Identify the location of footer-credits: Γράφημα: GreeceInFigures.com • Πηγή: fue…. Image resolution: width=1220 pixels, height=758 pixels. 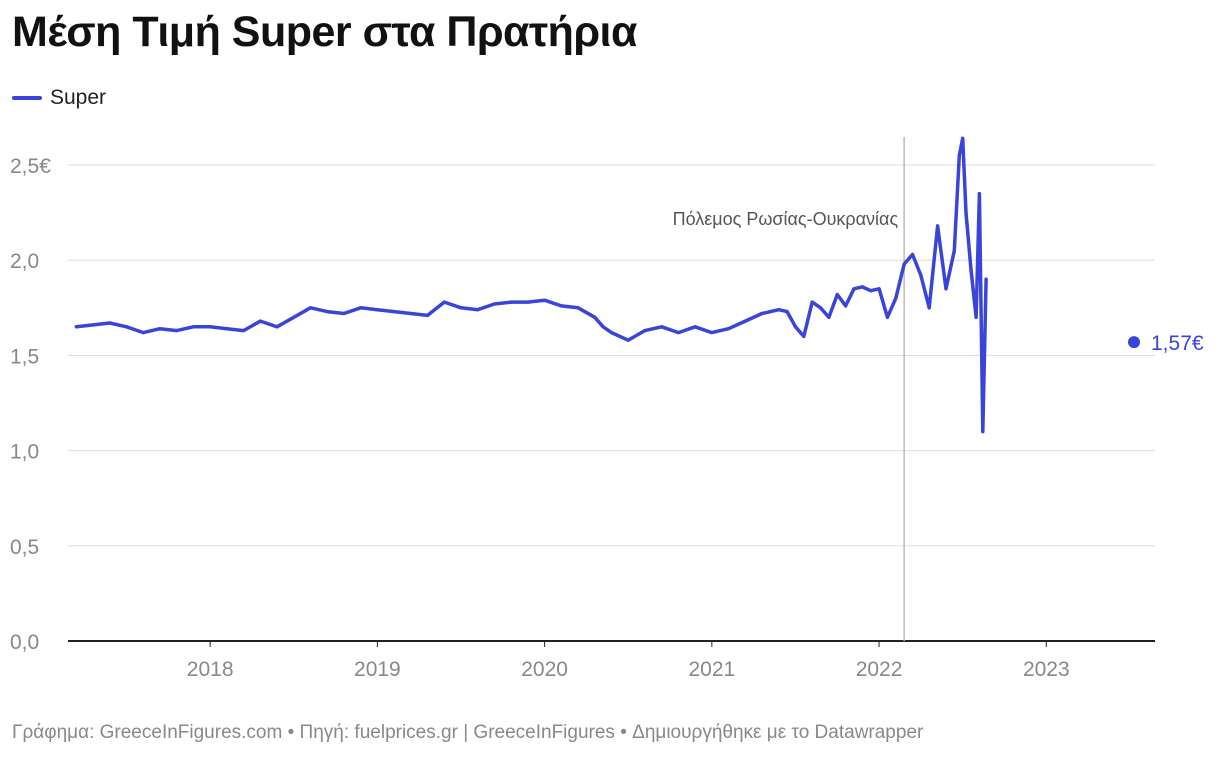
(468, 732).